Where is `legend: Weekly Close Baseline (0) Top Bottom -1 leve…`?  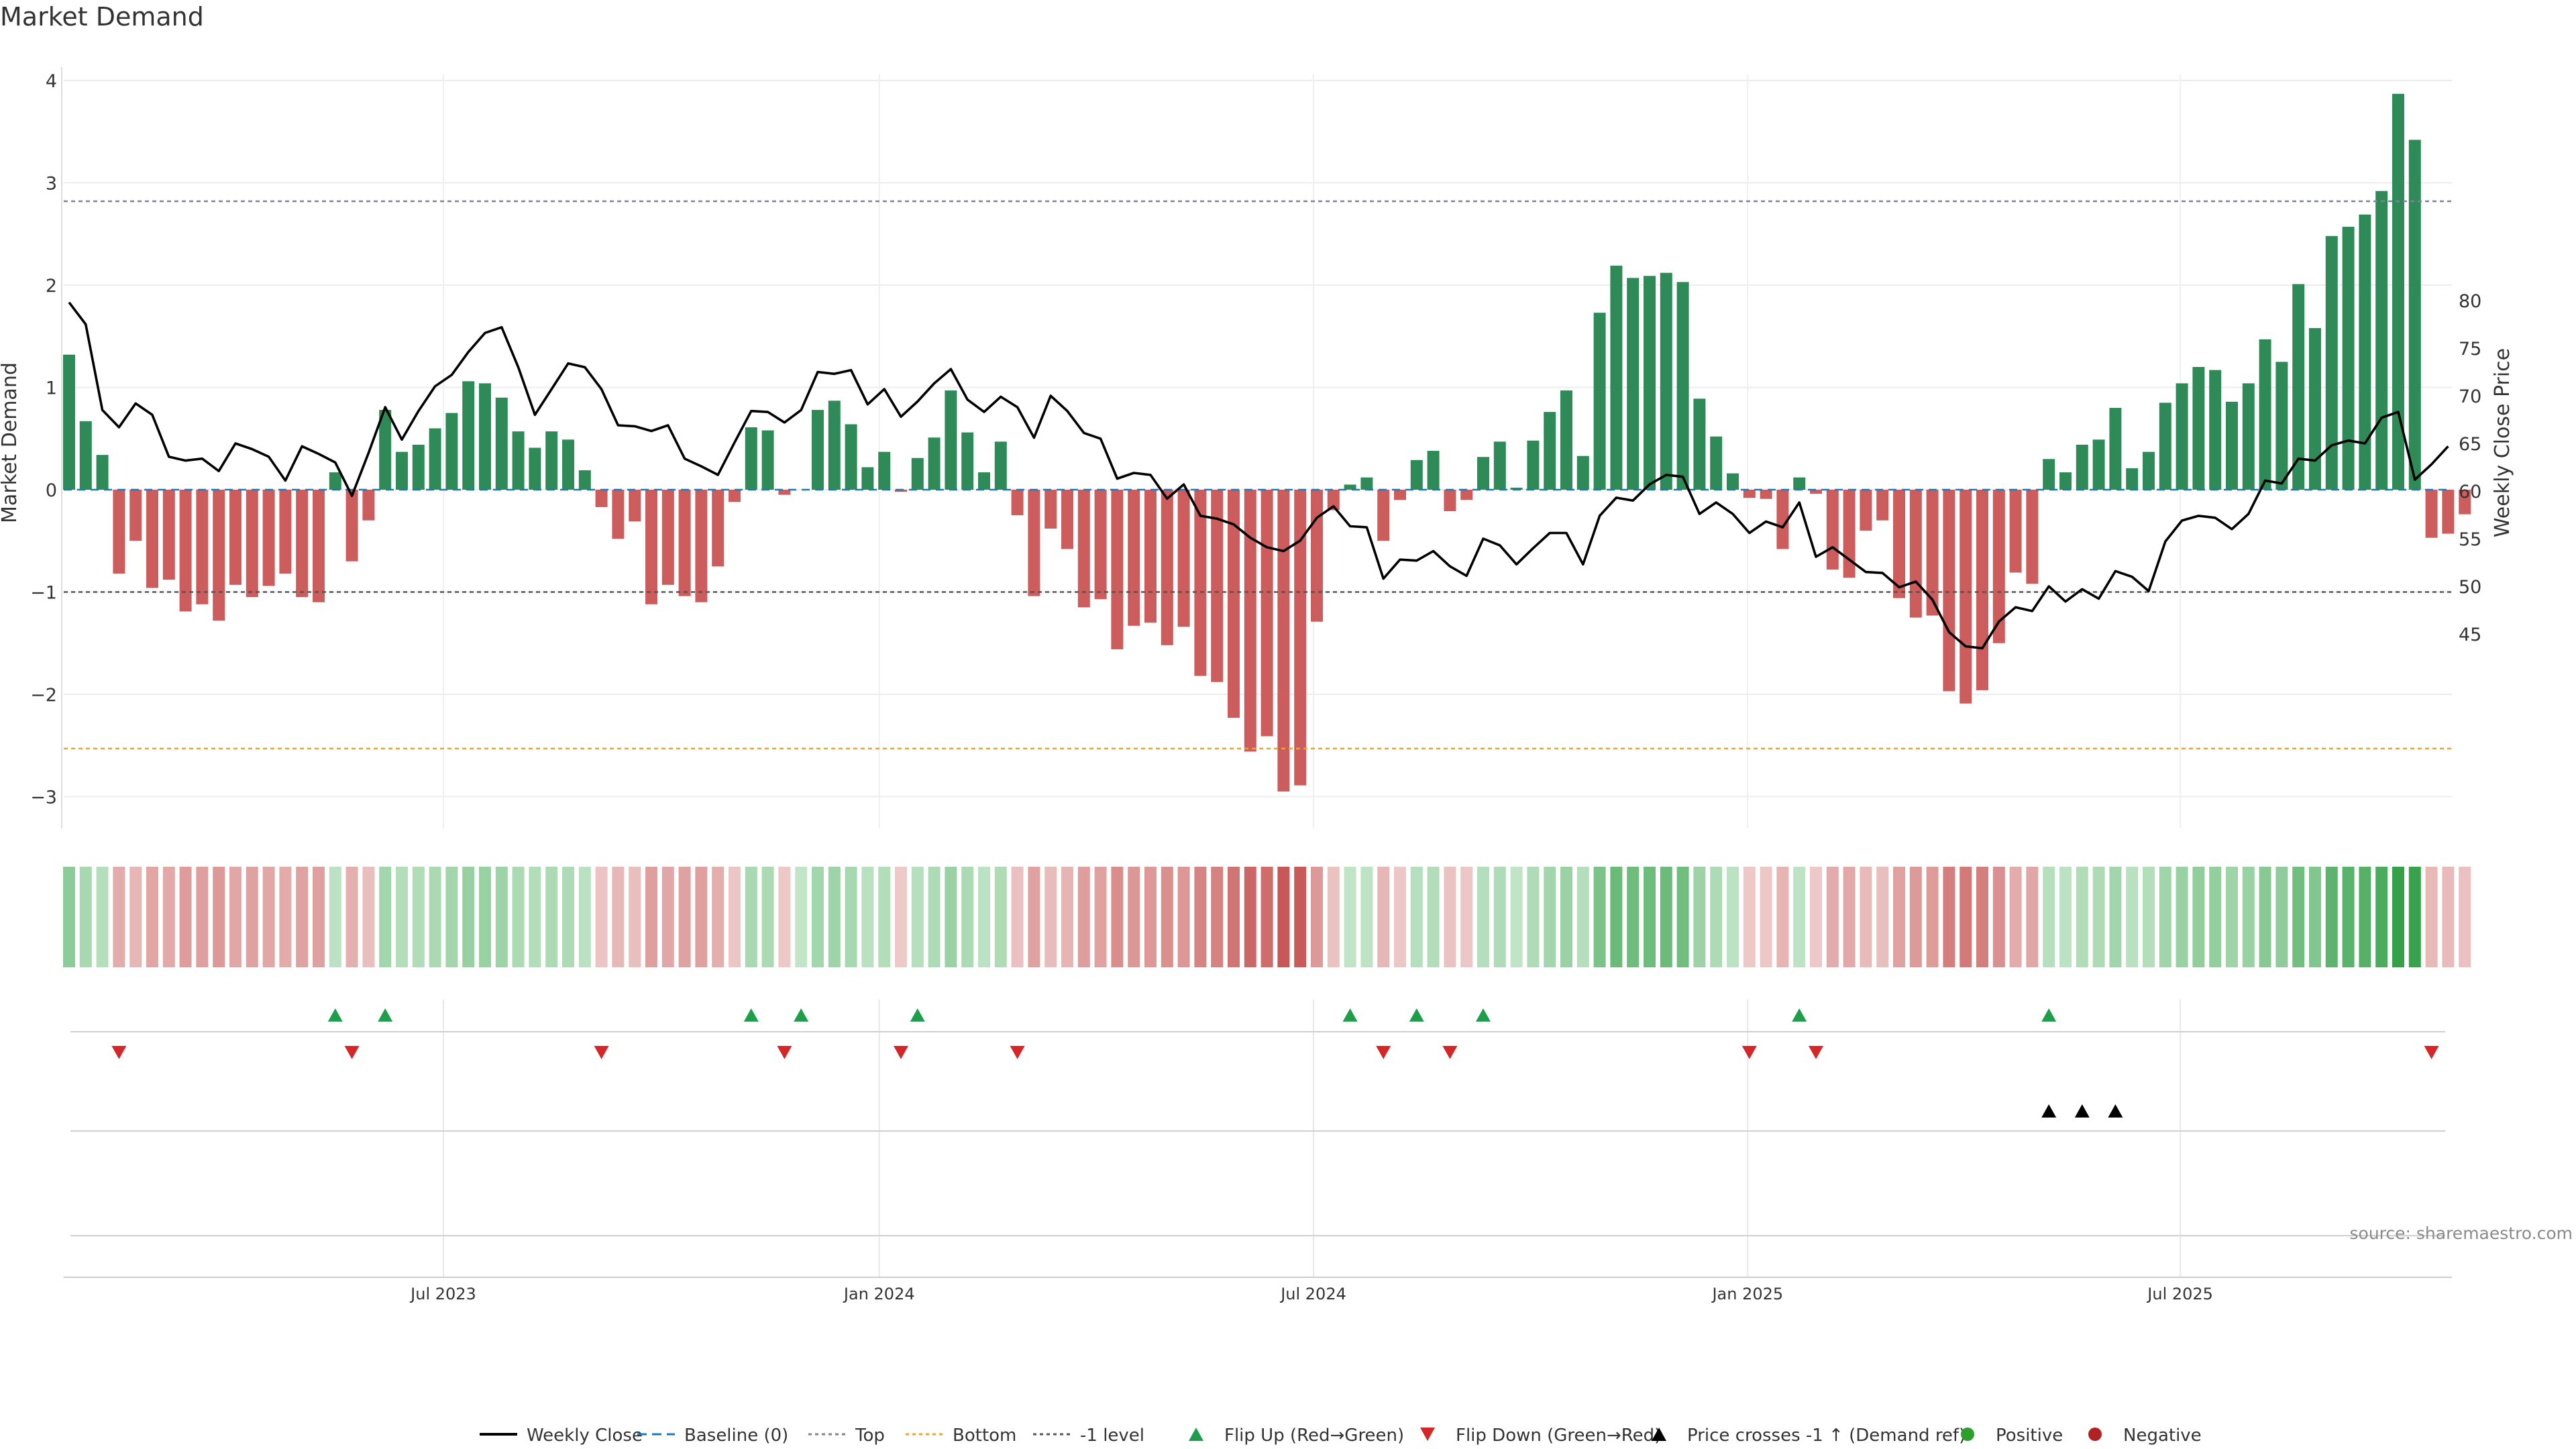 legend: Weekly Close Baseline (0) Top Bottom -1 leve… is located at coordinates (1341, 1436).